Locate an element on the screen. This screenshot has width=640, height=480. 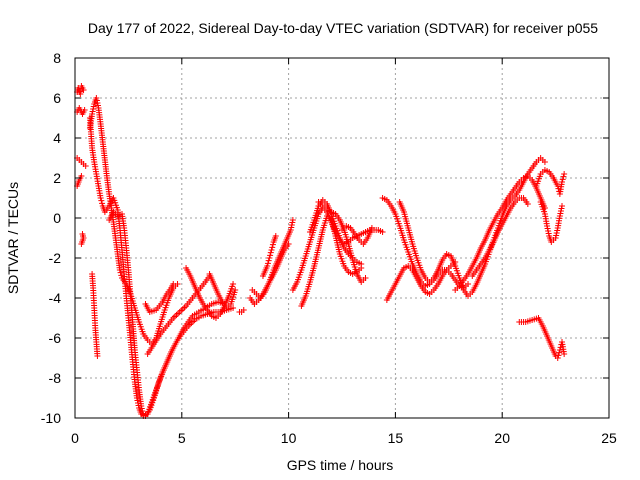
x-tick-label: 10 is located at coordinates (289, 438).